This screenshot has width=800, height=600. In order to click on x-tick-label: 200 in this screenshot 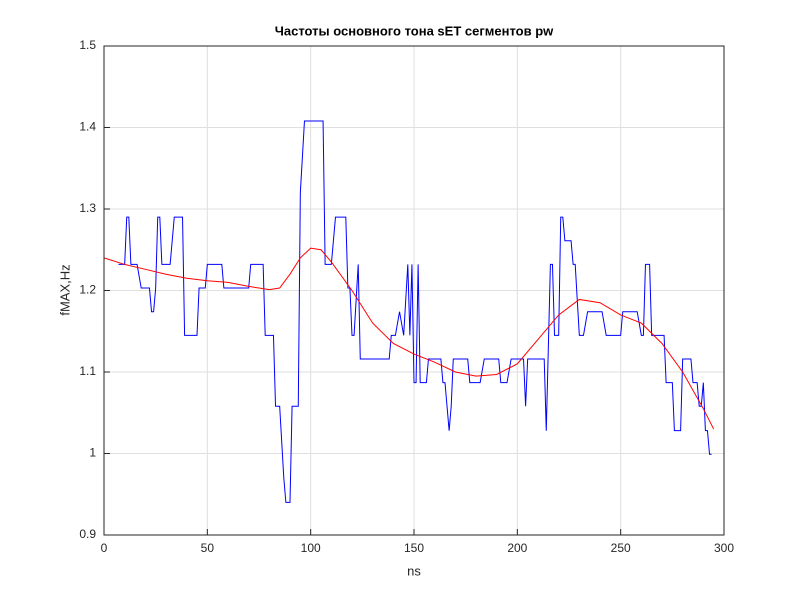, I will do `click(517, 548)`.